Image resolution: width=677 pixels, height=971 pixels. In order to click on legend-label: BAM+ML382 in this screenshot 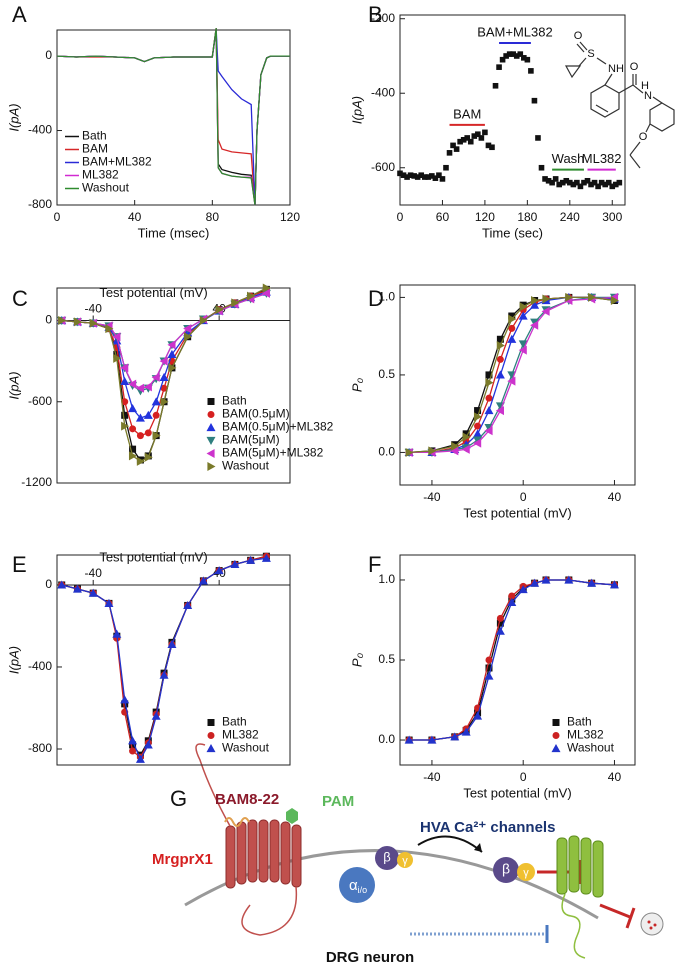, I will do `click(117, 162)`.